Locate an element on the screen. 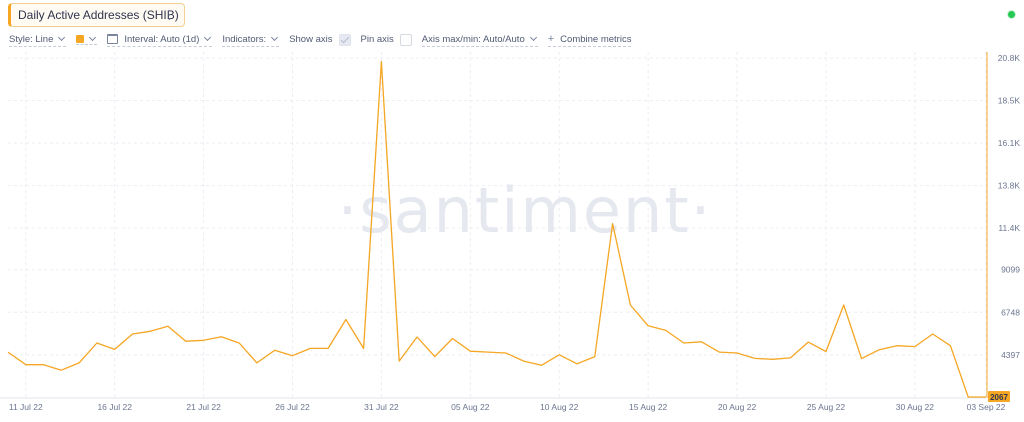 This screenshot has width=1024, height=422. y-tick-label: 20.8K is located at coordinates (1009, 58).